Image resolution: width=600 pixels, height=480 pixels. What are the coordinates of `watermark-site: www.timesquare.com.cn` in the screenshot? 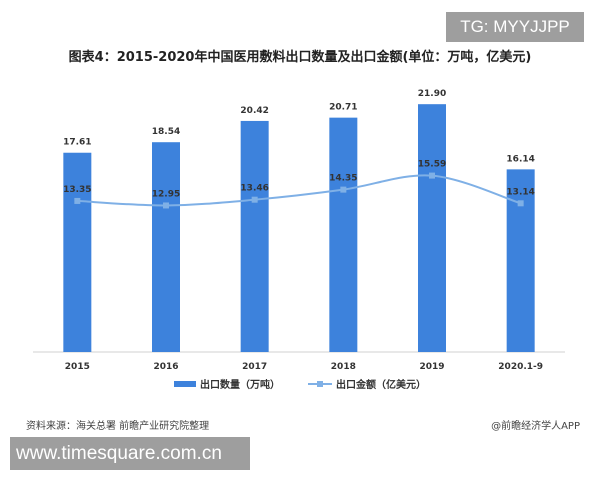 It's located at (130, 453).